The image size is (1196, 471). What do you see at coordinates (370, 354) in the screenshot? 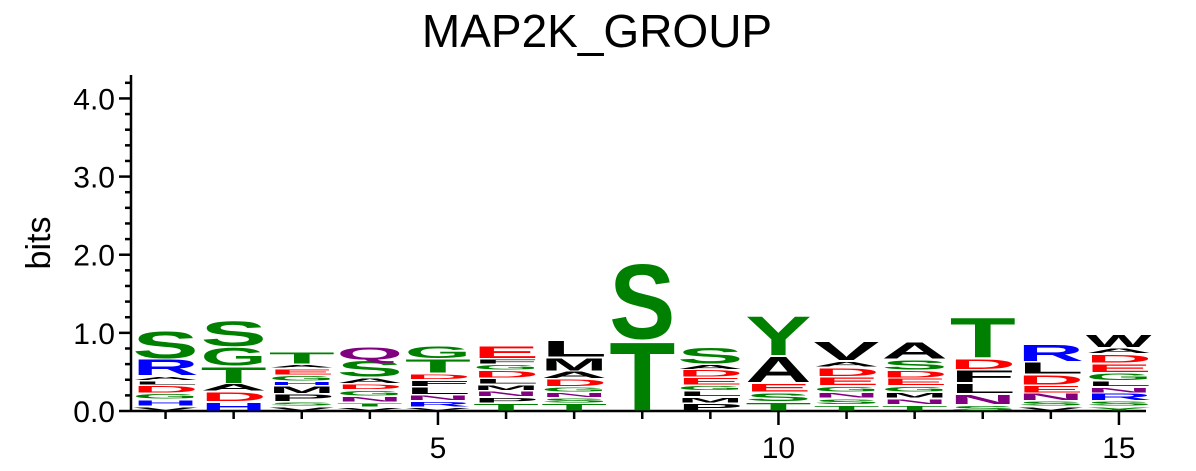
I see `logo-letter-Q: Q` at bounding box center [370, 354].